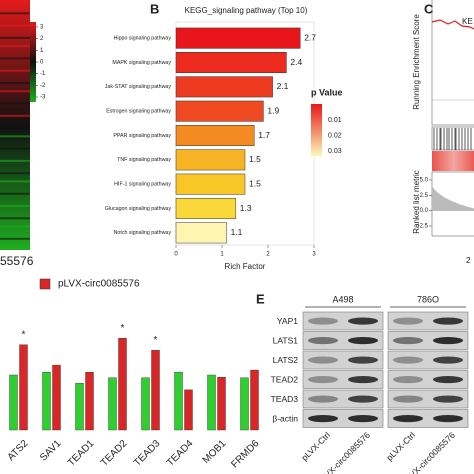 The width and height of the screenshot is (474, 474). What do you see at coordinates (335, 135) in the screenshot?
I see `colorbar-tick-label: 0.02` at bounding box center [335, 135].